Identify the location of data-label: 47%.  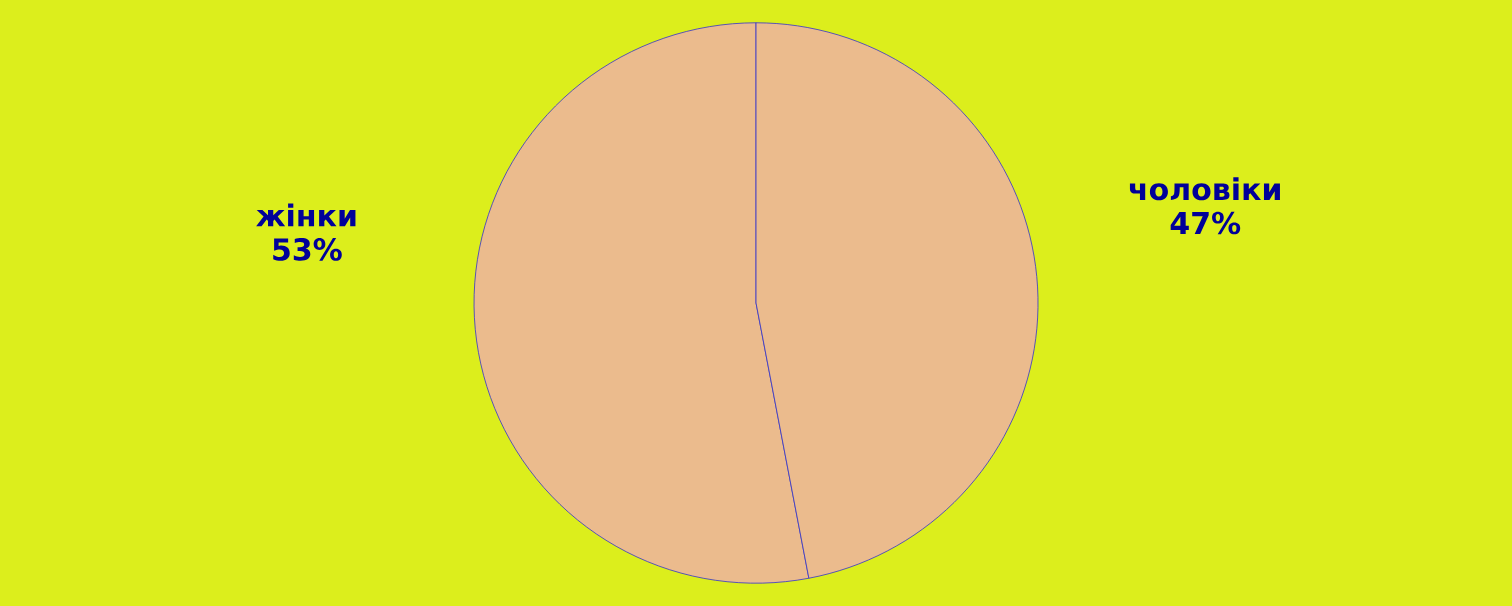
(1205, 223).